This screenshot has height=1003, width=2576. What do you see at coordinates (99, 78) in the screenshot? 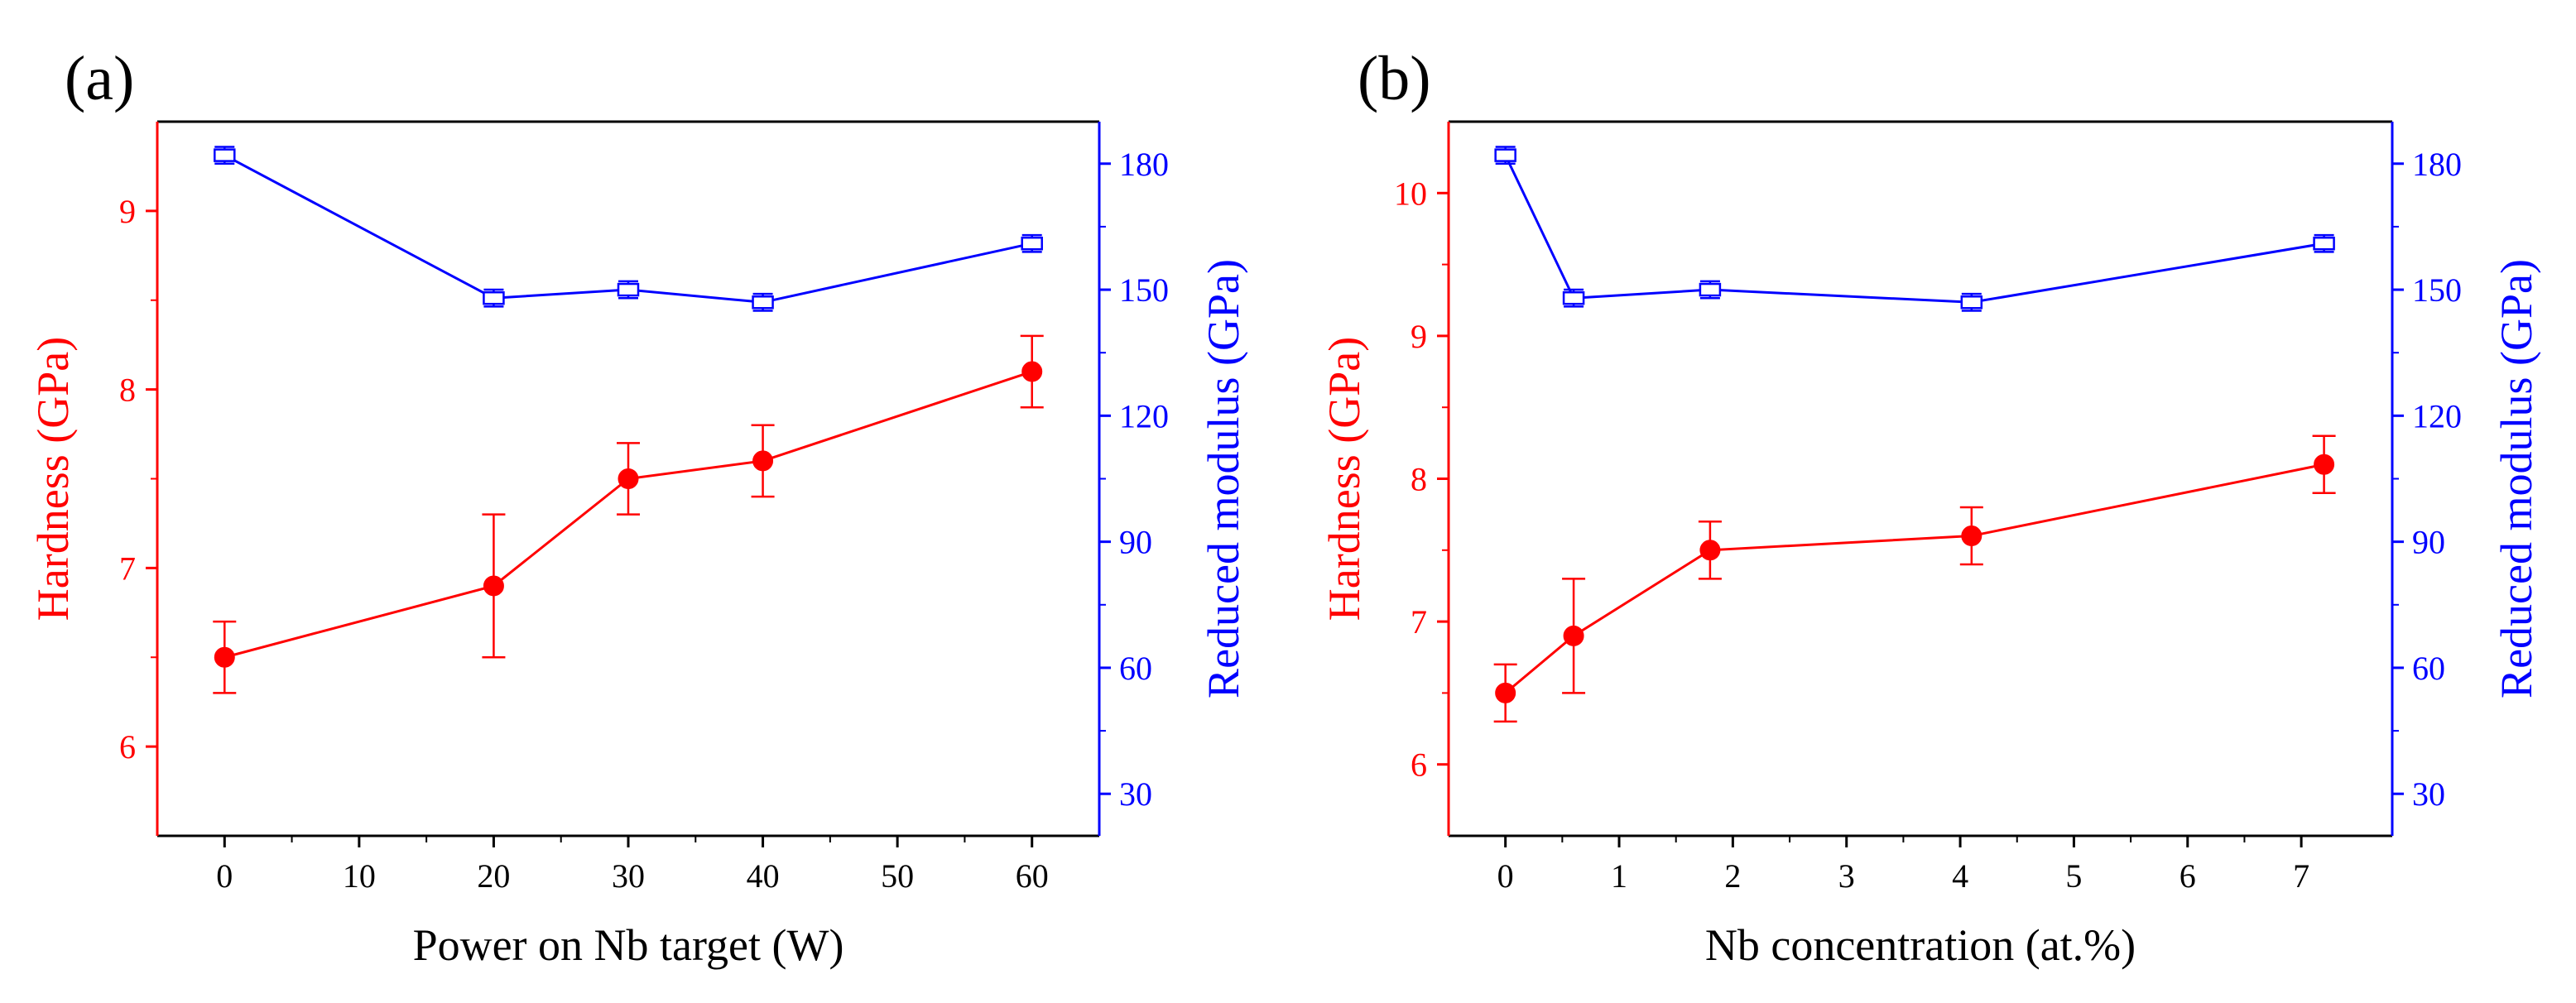
I see `panel-label: (a)` at bounding box center [99, 78].